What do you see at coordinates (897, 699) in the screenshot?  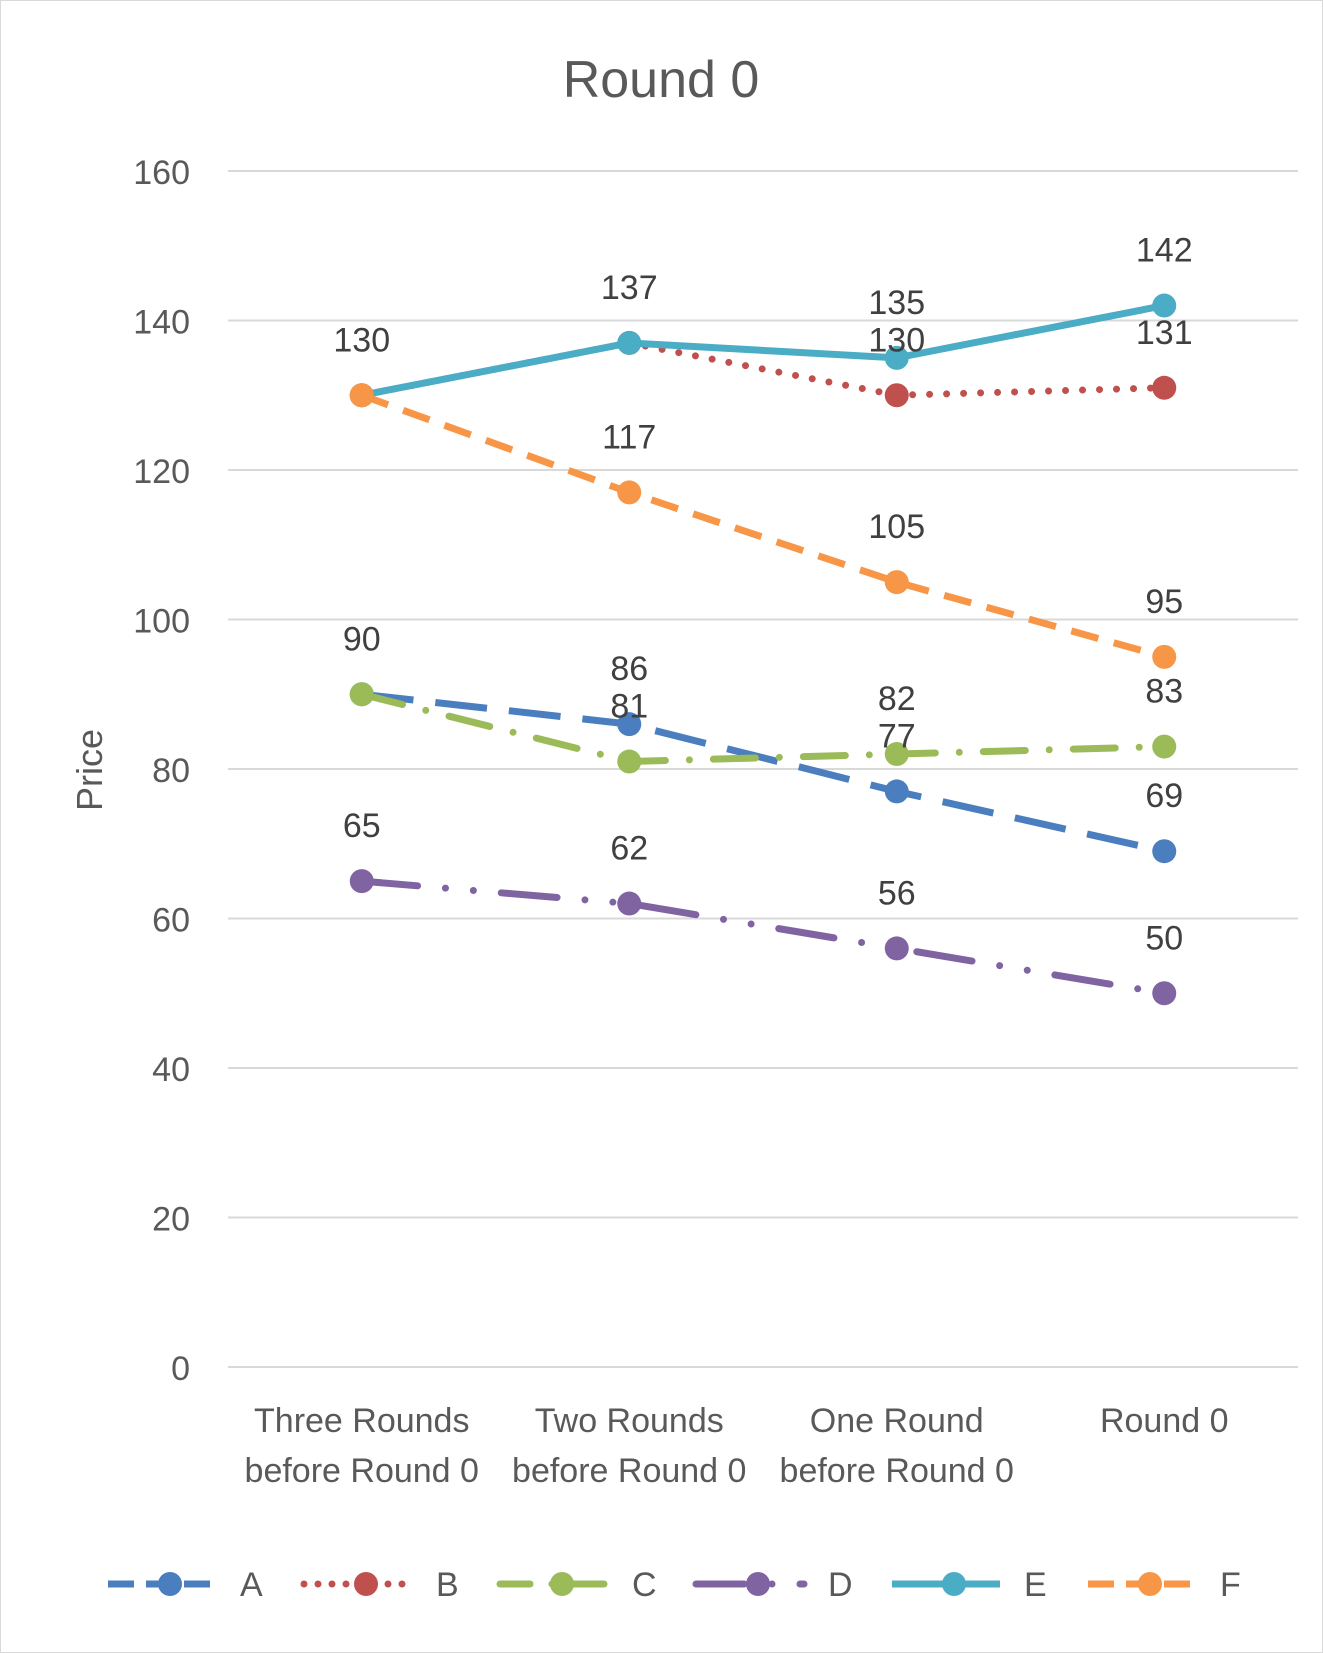 I see `data-label-C: 82` at bounding box center [897, 699].